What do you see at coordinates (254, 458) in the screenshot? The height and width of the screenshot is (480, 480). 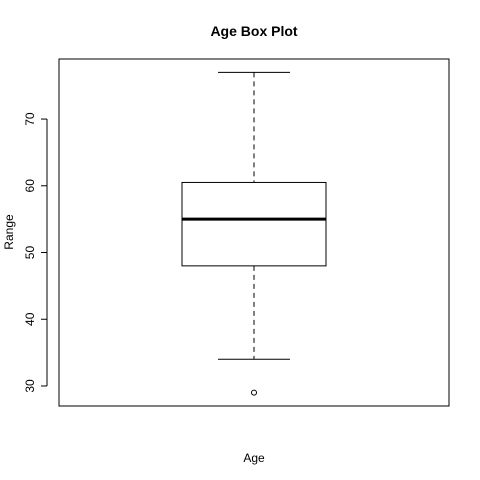 I see `x-axis-label: Age` at bounding box center [254, 458].